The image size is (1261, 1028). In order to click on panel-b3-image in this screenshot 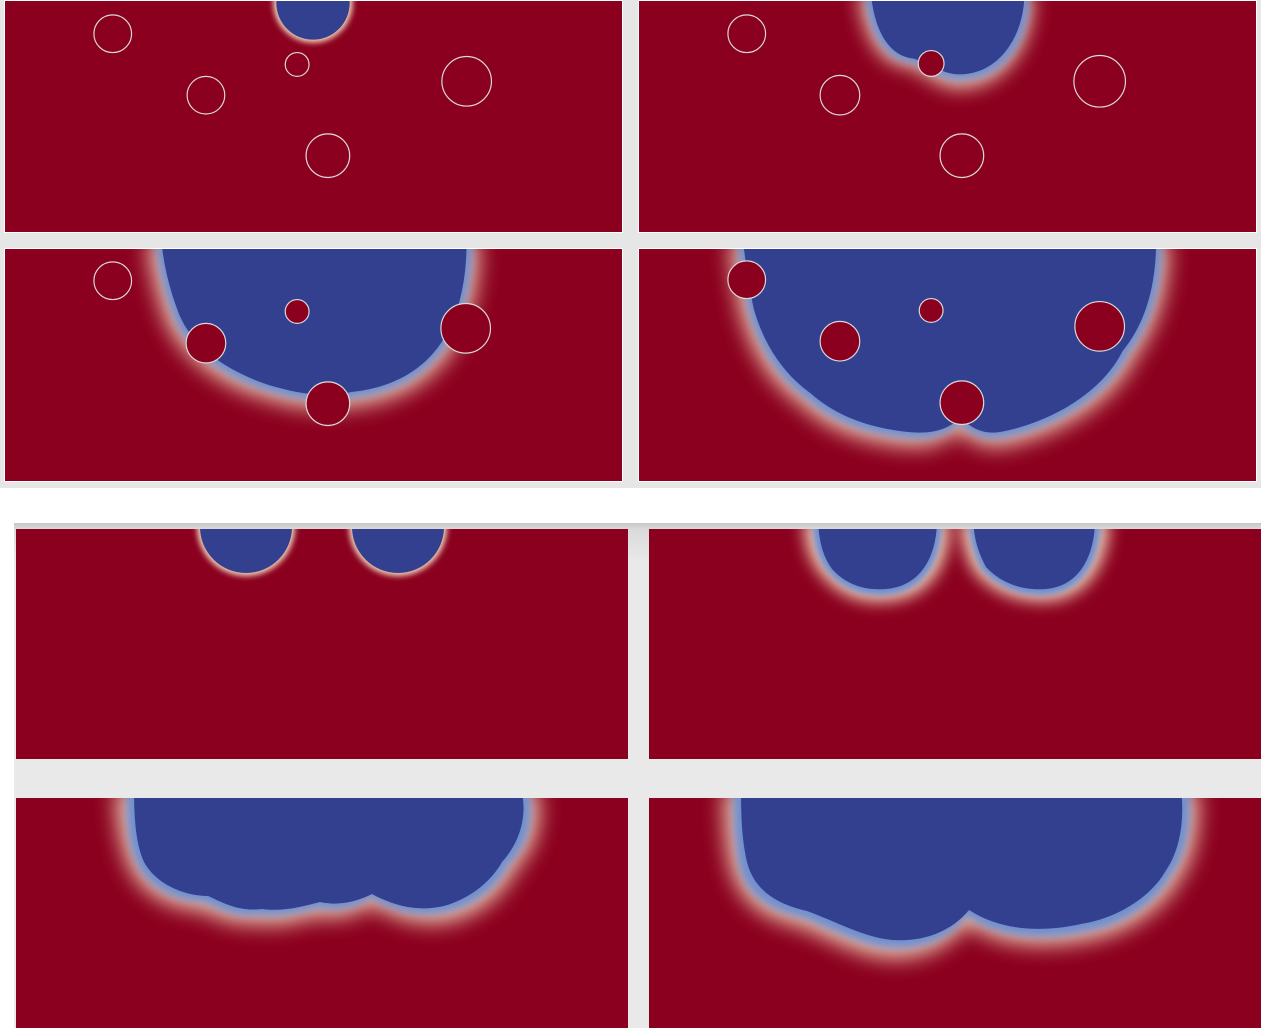, I will do `click(327, 861)`.